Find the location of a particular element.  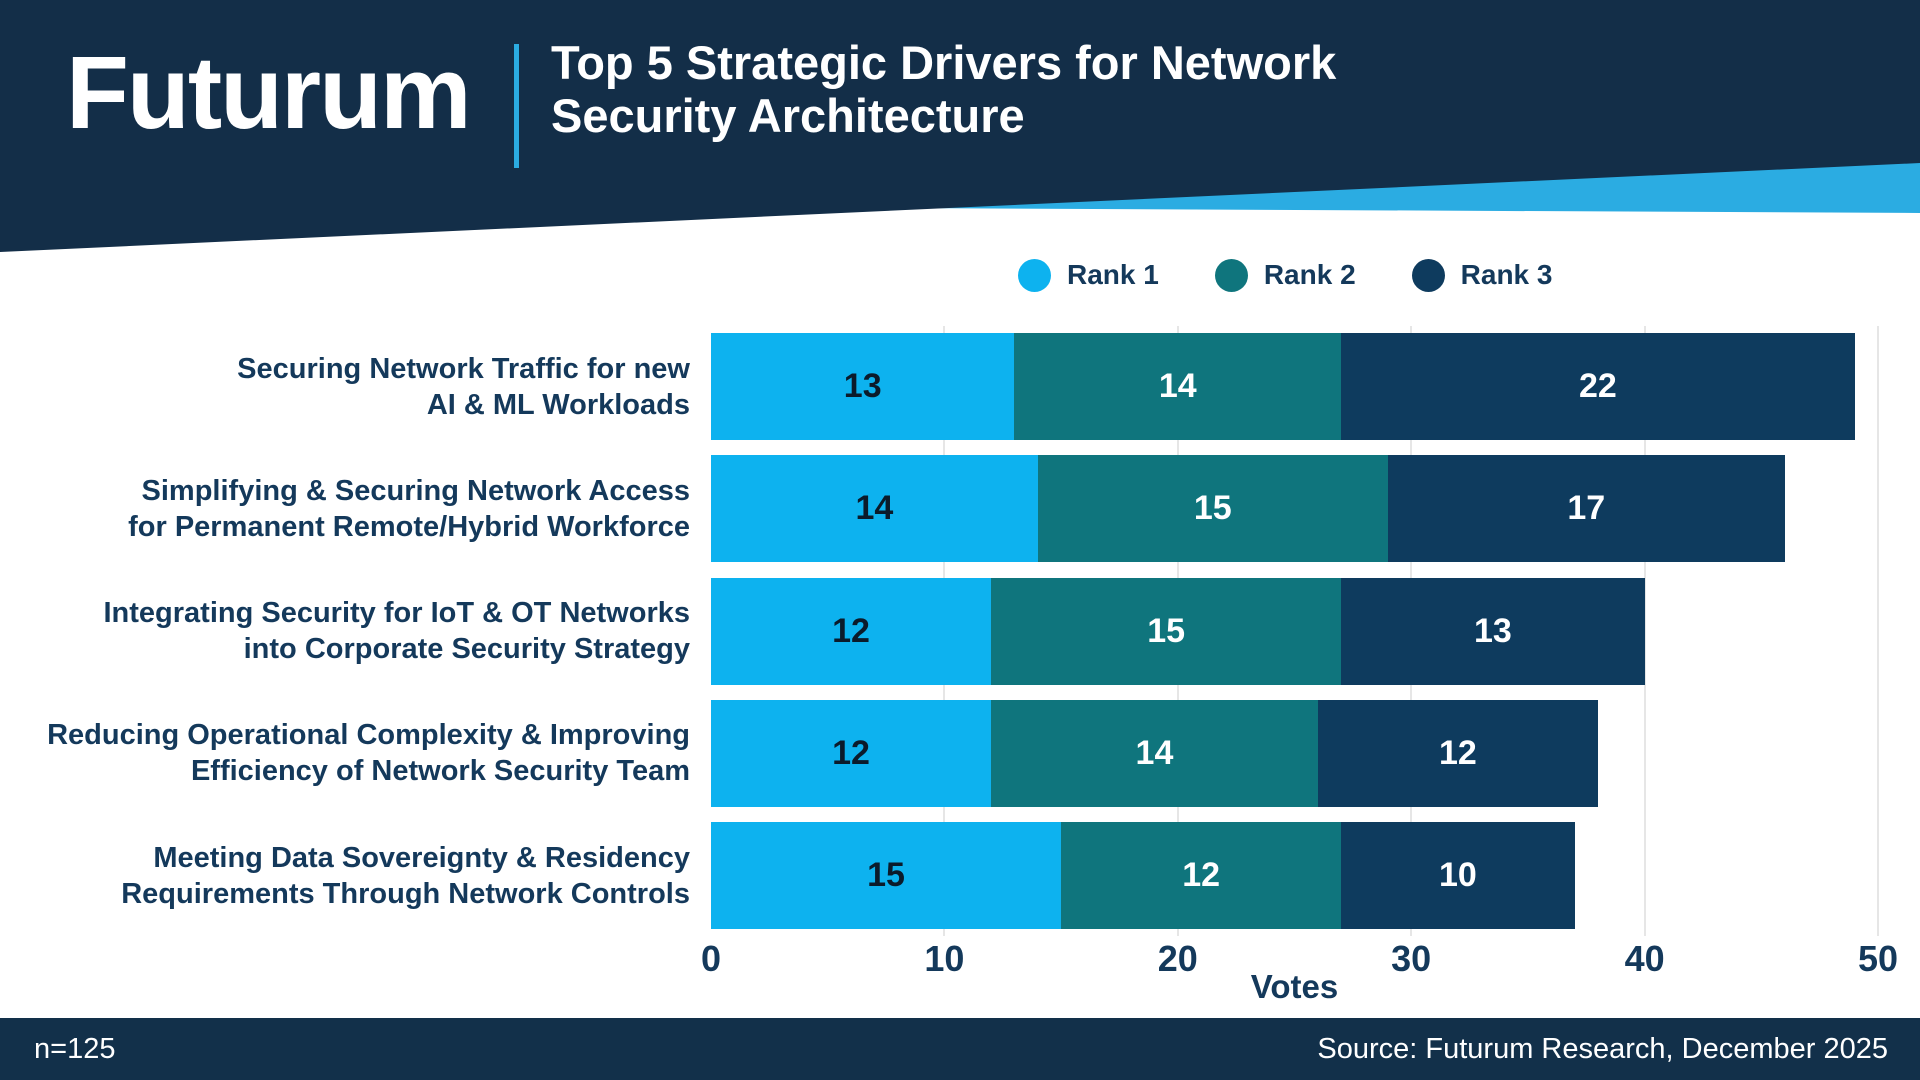

bar-segment-rank3-row4: 12 is located at coordinates (1457, 753).